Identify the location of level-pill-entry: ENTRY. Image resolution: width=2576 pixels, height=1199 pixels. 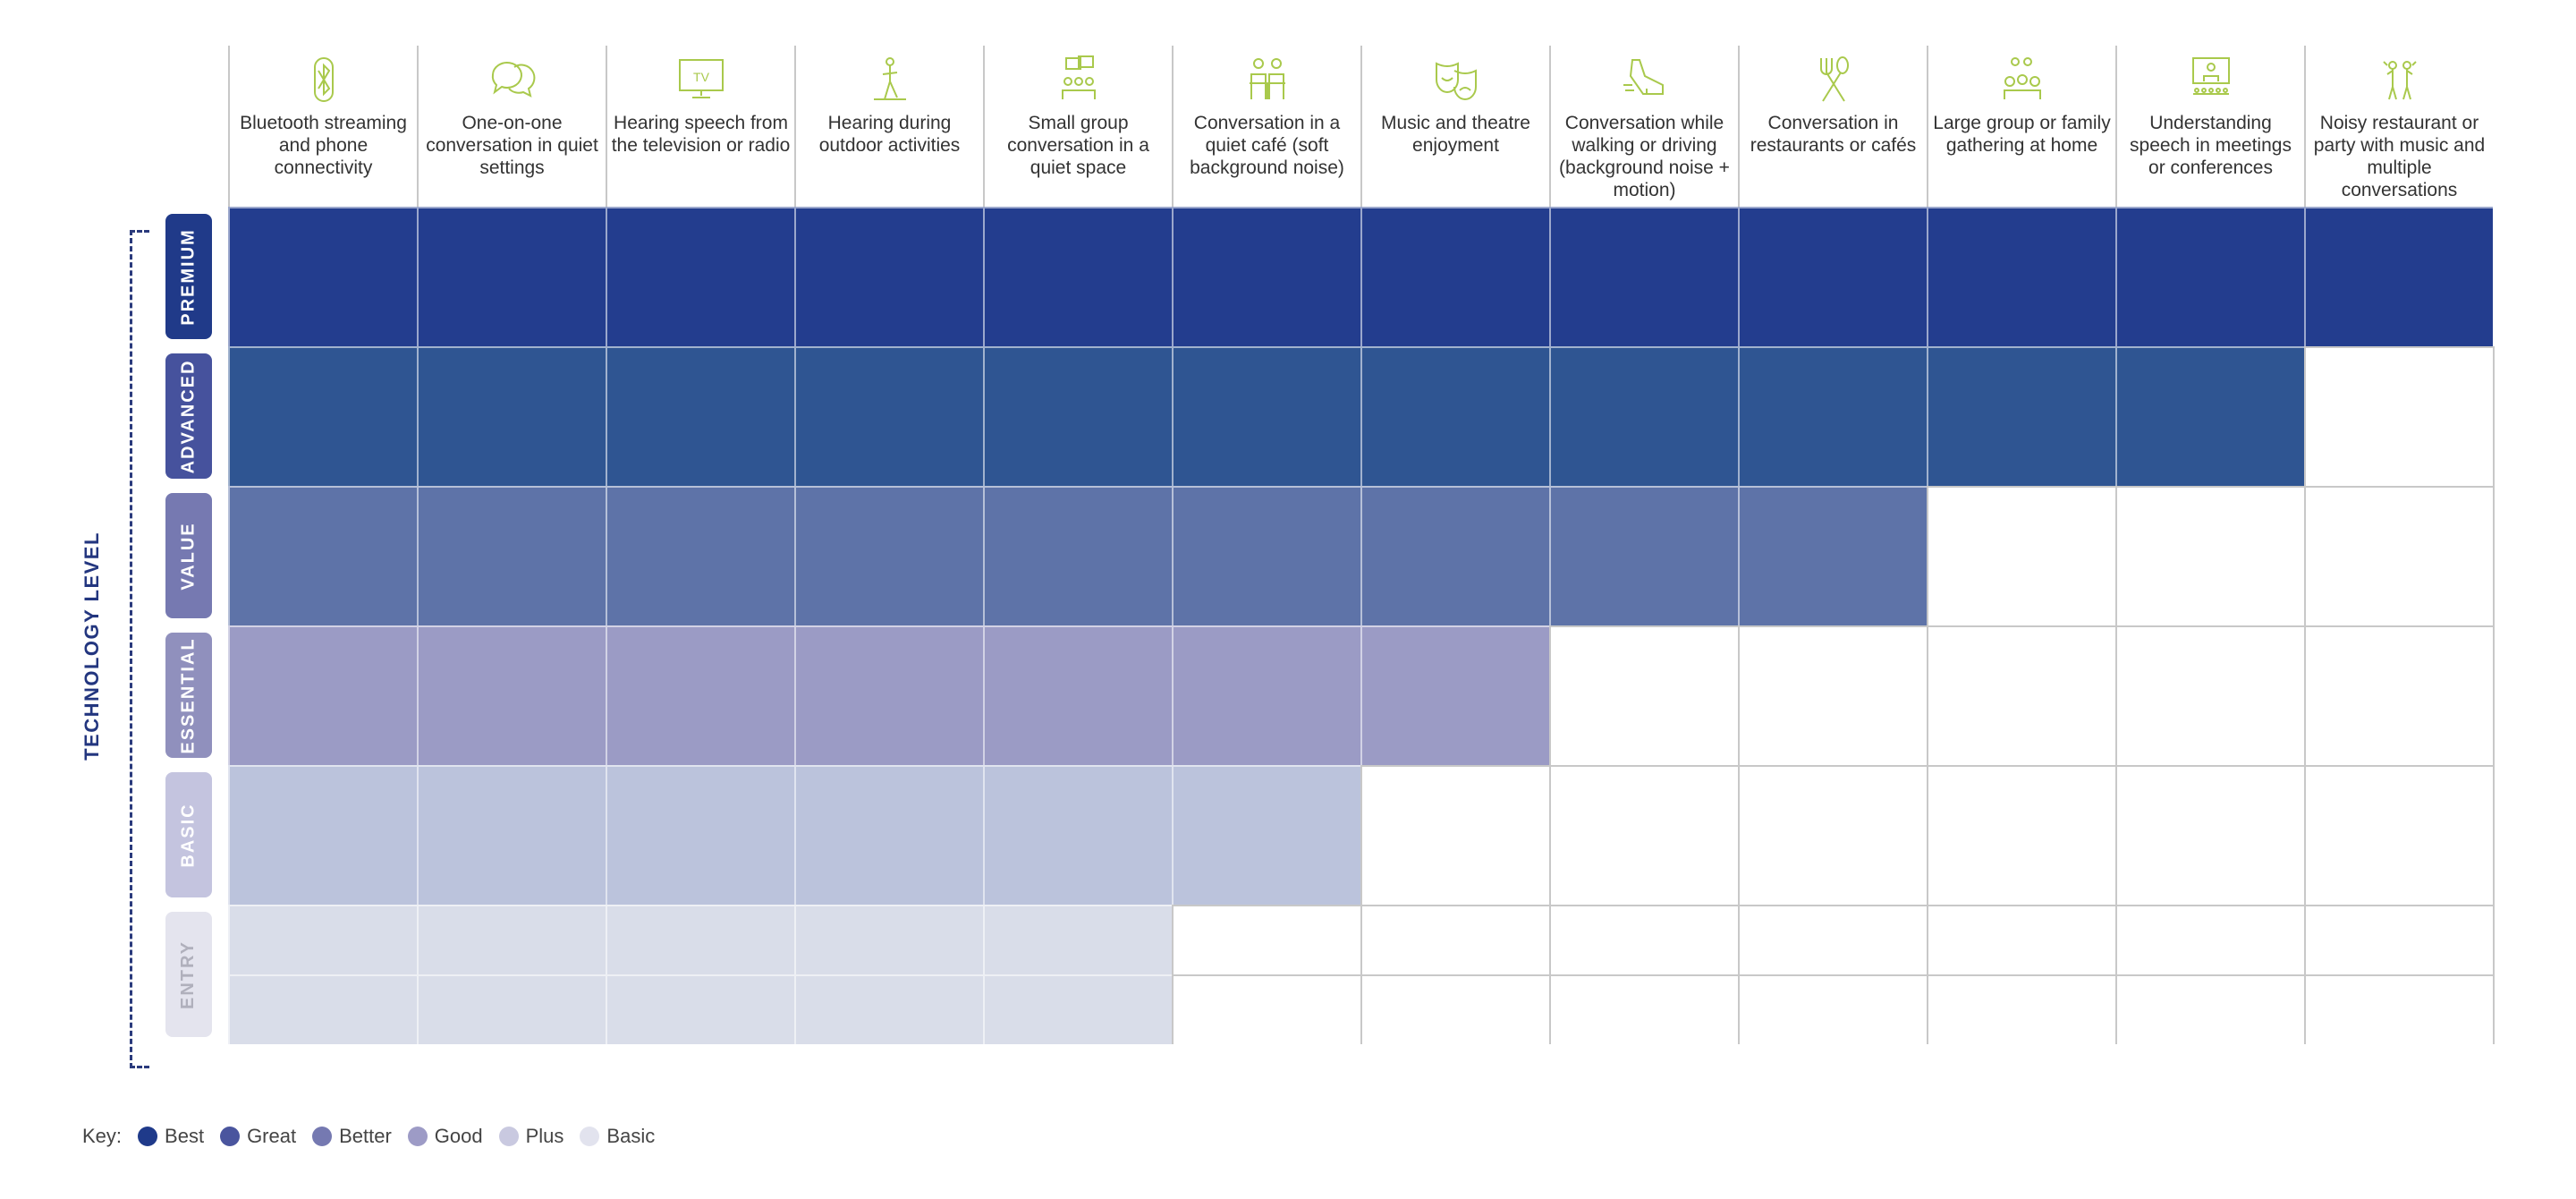
(188, 974).